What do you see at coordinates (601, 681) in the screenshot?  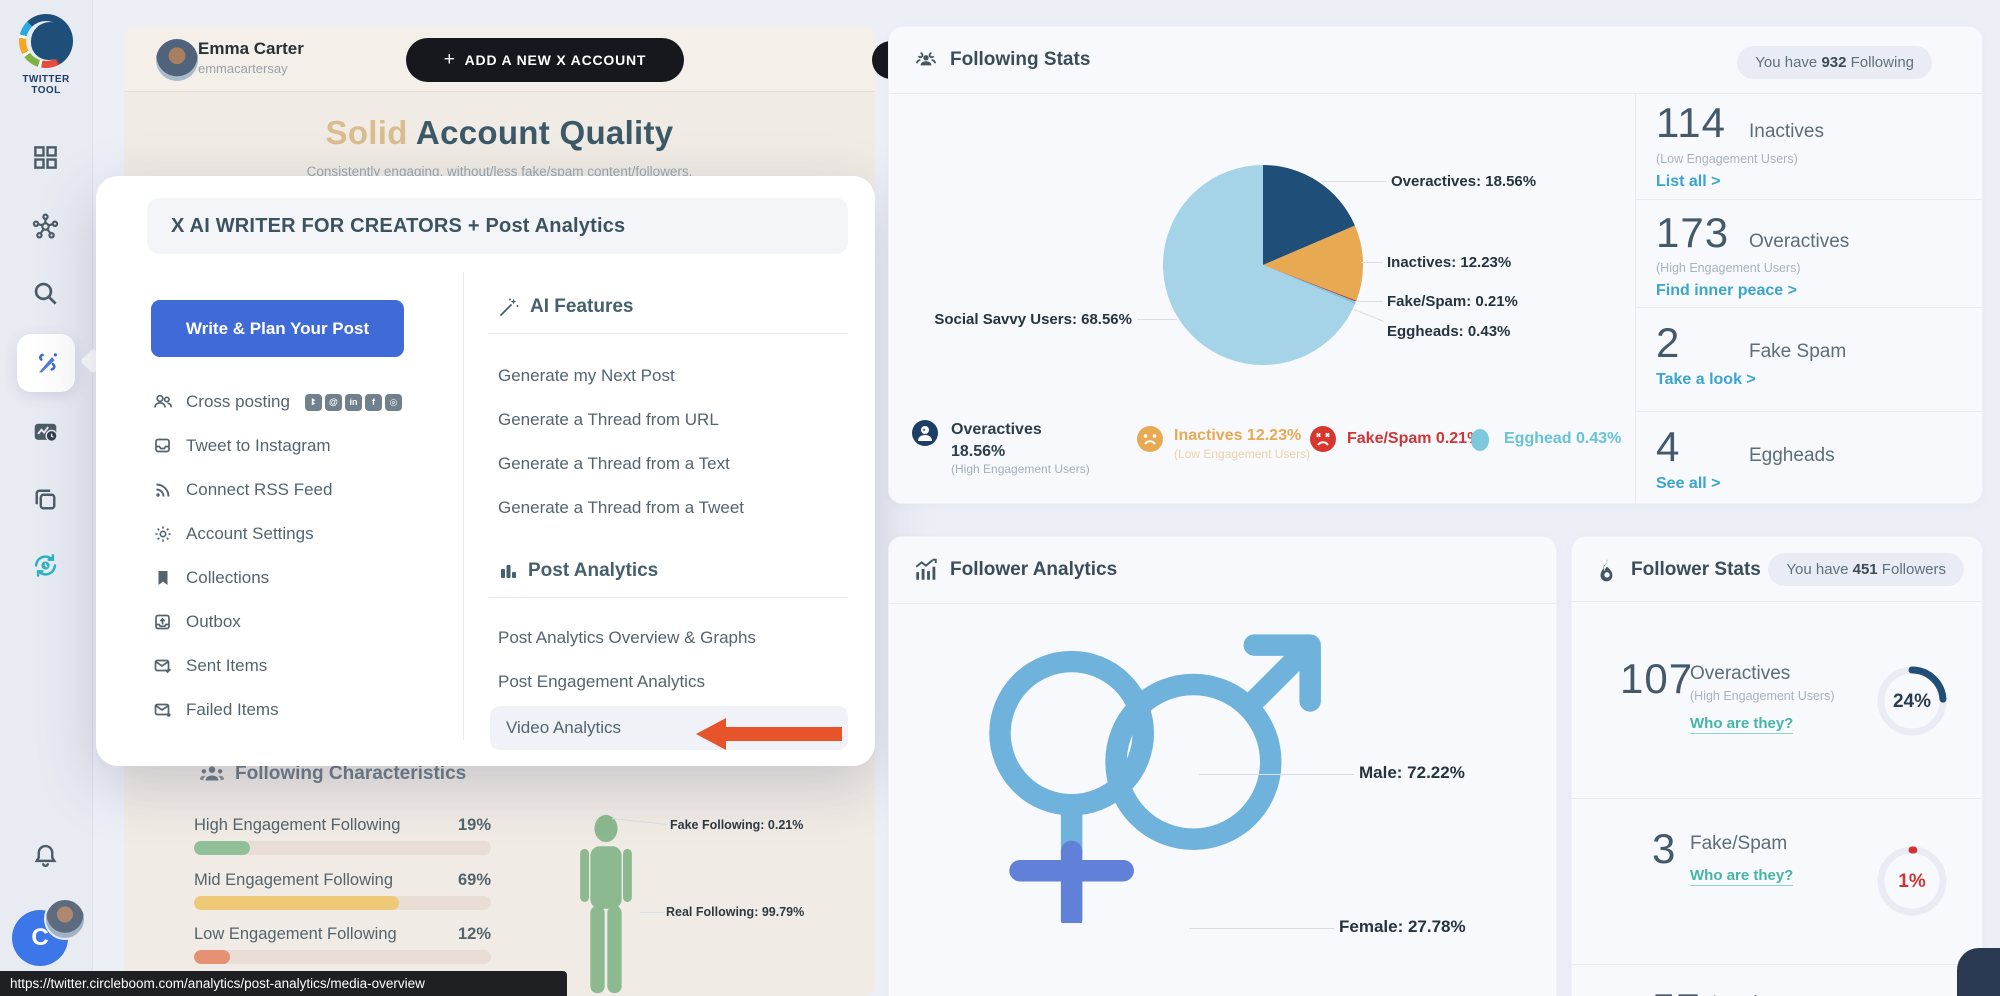 I see `menu-item-post-engagement-analytics: Post Engagement Analytics` at bounding box center [601, 681].